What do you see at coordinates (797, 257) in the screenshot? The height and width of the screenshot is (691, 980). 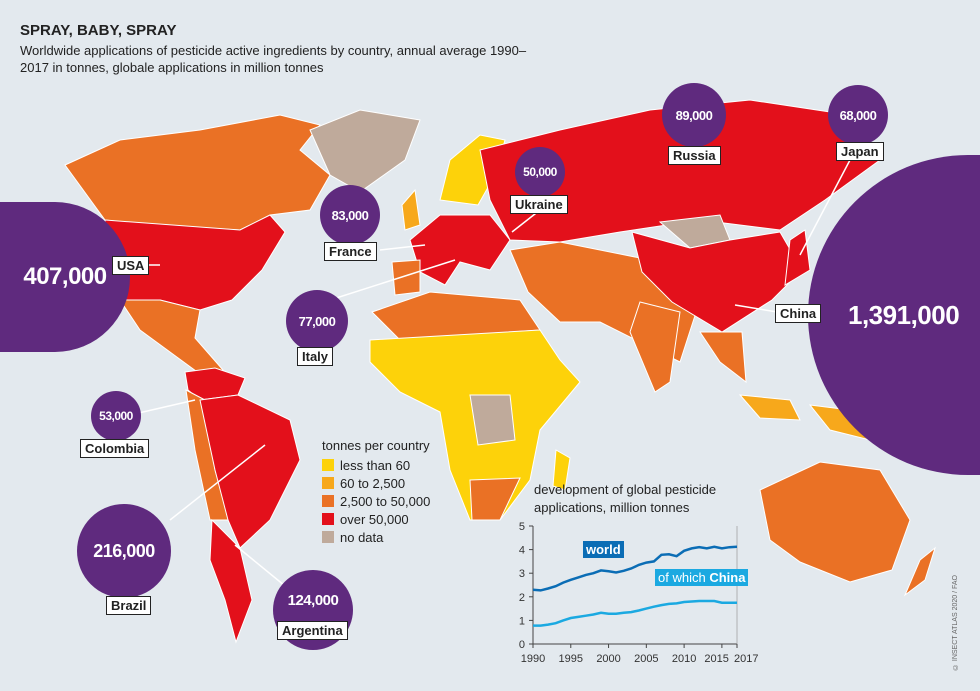 I see `region-japan` at bounding box center [797, 257].